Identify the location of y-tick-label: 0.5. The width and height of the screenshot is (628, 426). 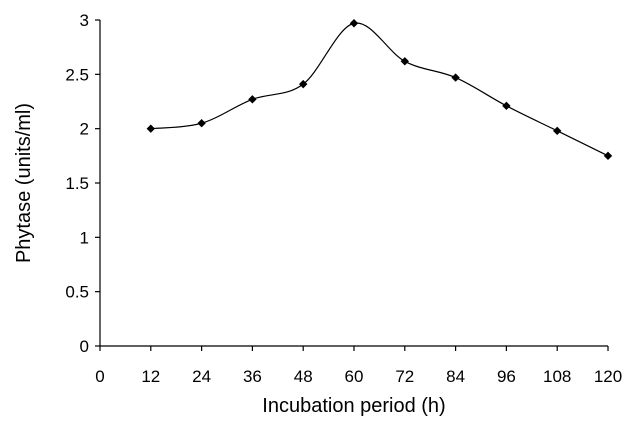
(77, 292).